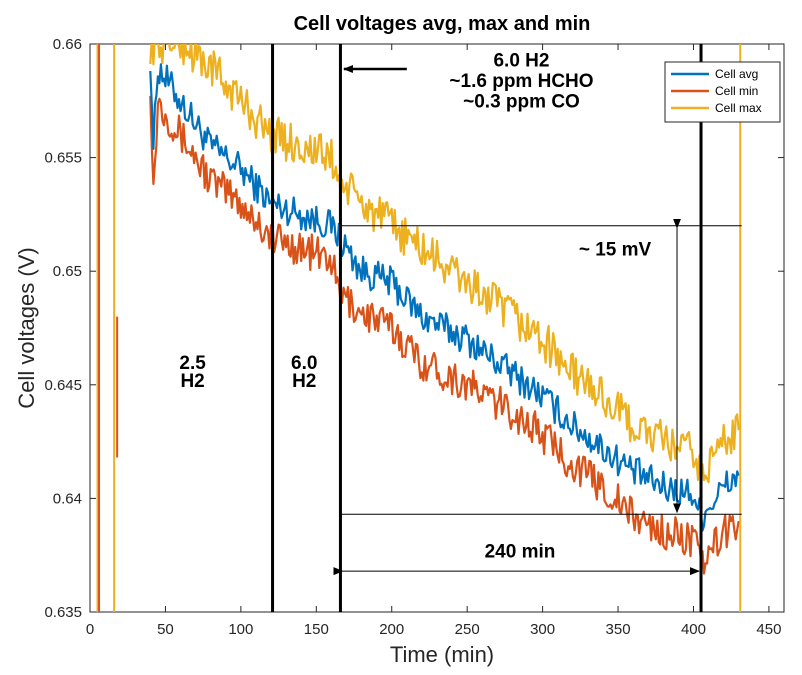 The width and height of the screenshot is (802, 675). I want to click on legend-label: Cell avg, so click(736, 74).